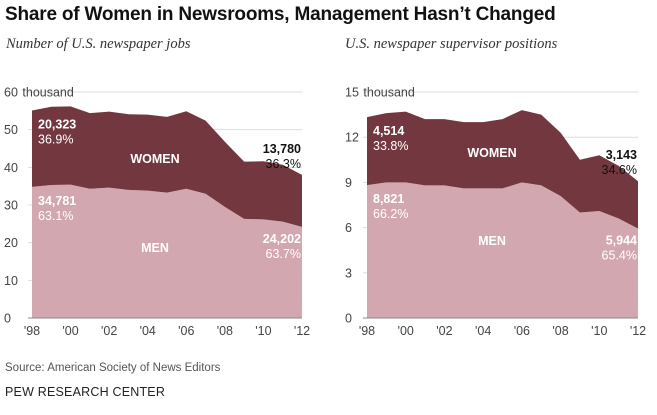 The height and width of the screenshot is (415, 657). Describe the element at coordinates (113, 368) in the screenshot. I see `source-note: Source: American Society of News Editors` at that location.